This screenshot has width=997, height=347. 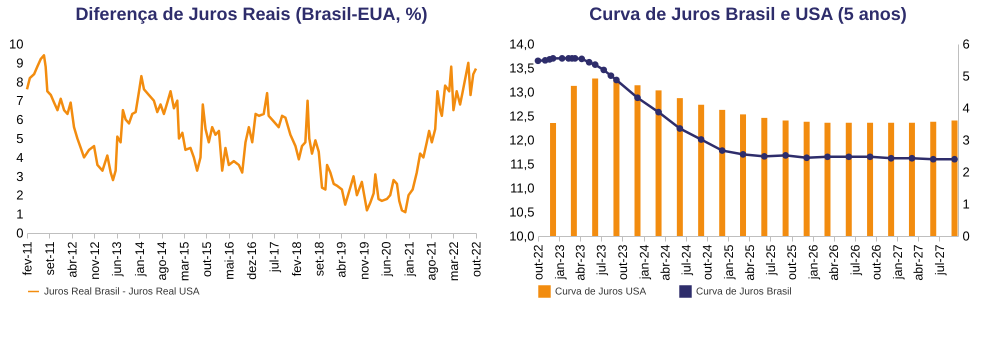 I want to click on x-tick-label: out-24, so click(x=707, y=262).